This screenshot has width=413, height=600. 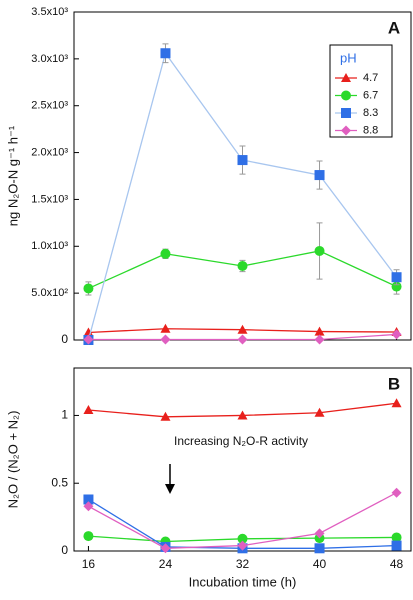 What do you see at coordinates (370, 130) in the screenshot?
I see `legend-label: 8.8` at bounding box center [370, 130].